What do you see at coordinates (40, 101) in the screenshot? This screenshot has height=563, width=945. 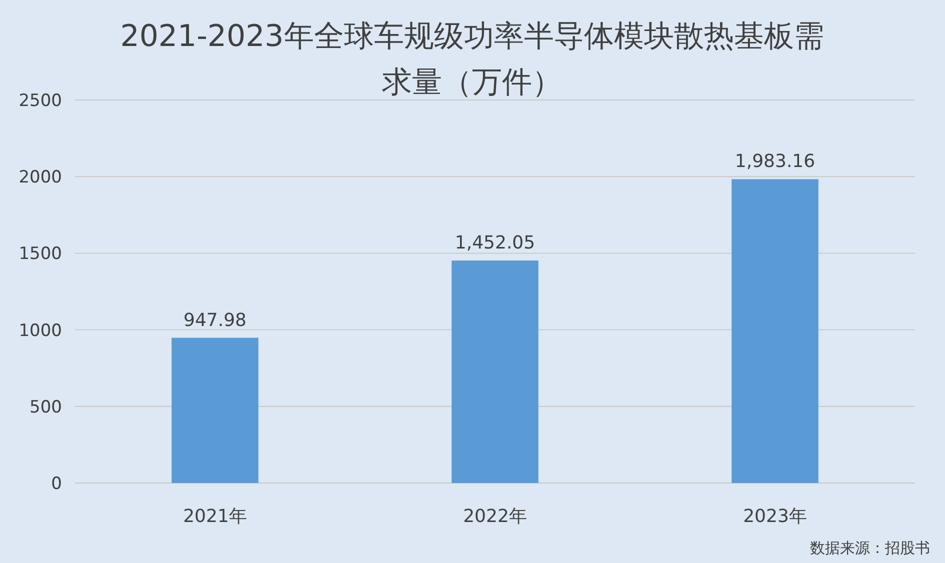 I see `y-tick-label: 2500` at bounding box center [40, 101].